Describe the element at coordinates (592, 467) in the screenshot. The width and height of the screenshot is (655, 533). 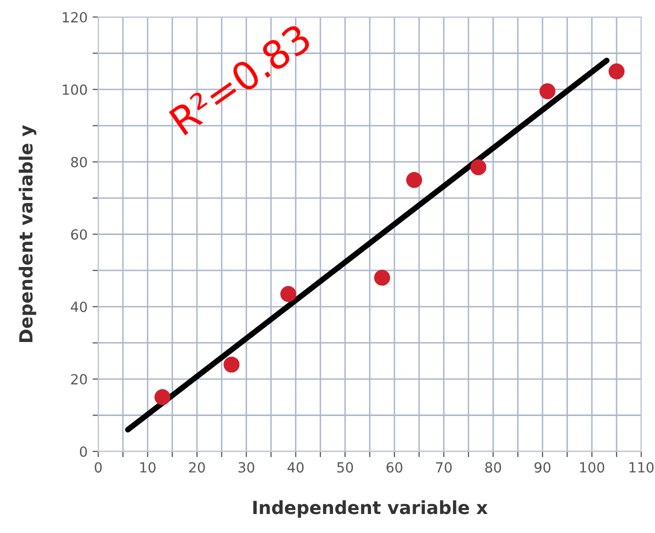
I see `x-tick-label: 100` at that location.